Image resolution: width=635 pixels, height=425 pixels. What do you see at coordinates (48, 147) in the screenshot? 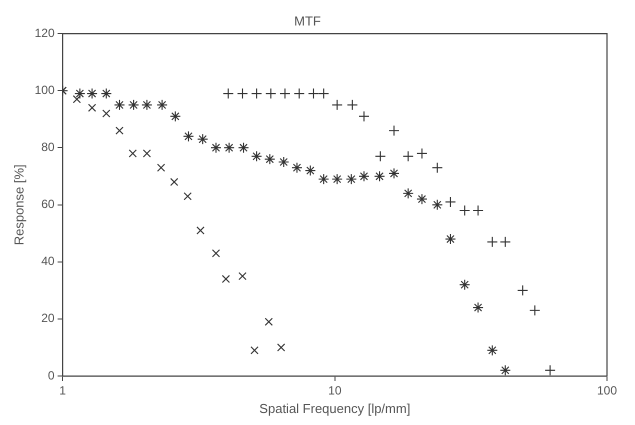
I see `y-tick-label: 80` at bounding box center [48, 147].